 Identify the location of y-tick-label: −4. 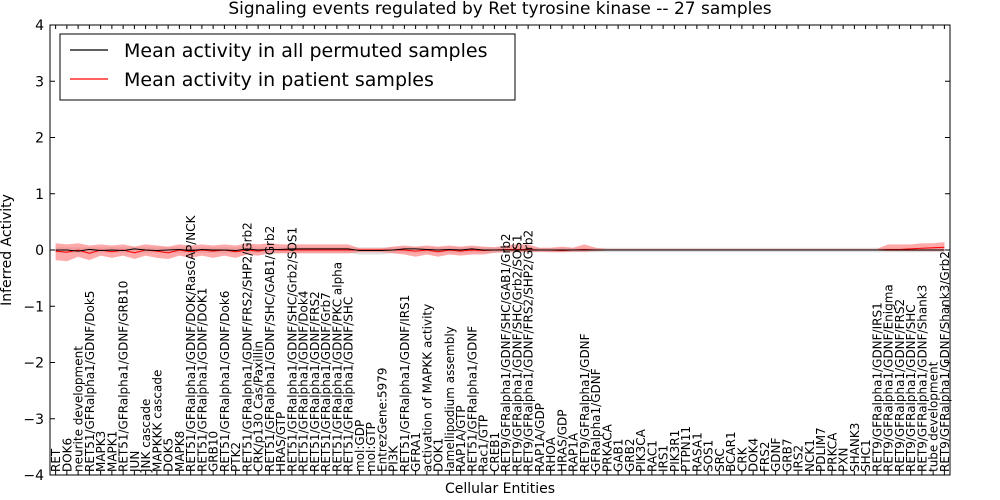
(33, 476).